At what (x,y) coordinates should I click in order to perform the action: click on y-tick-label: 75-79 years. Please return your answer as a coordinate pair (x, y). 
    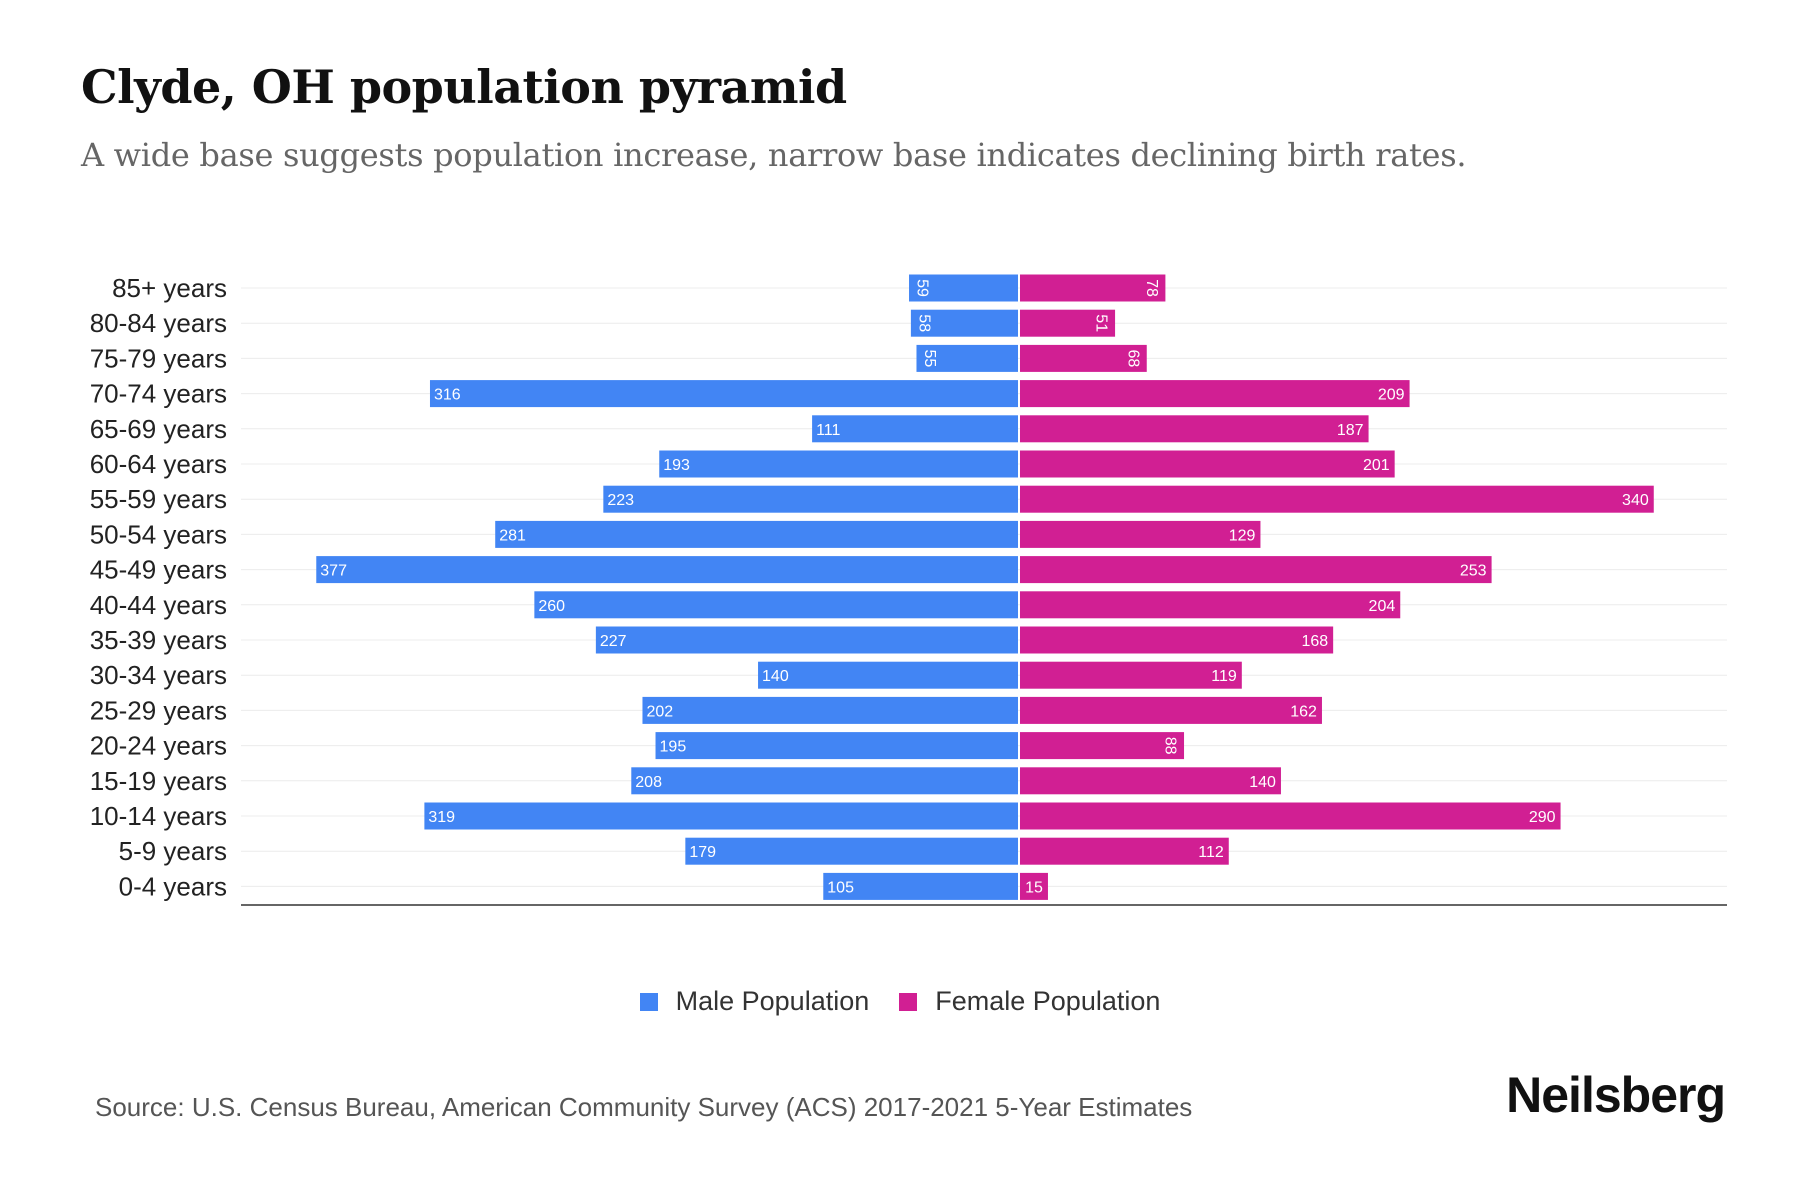
    Looking at the image, I should click on (158, 358).